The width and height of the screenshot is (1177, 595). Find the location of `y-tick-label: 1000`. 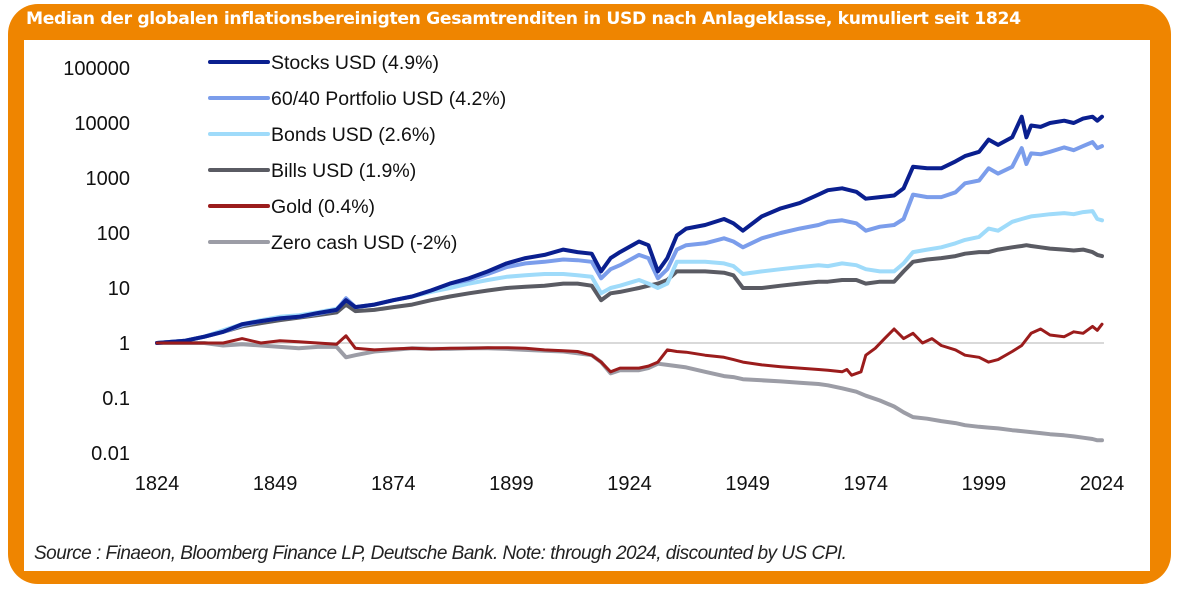

y-tick-label: 1000 is located at coordinates (108, 179).